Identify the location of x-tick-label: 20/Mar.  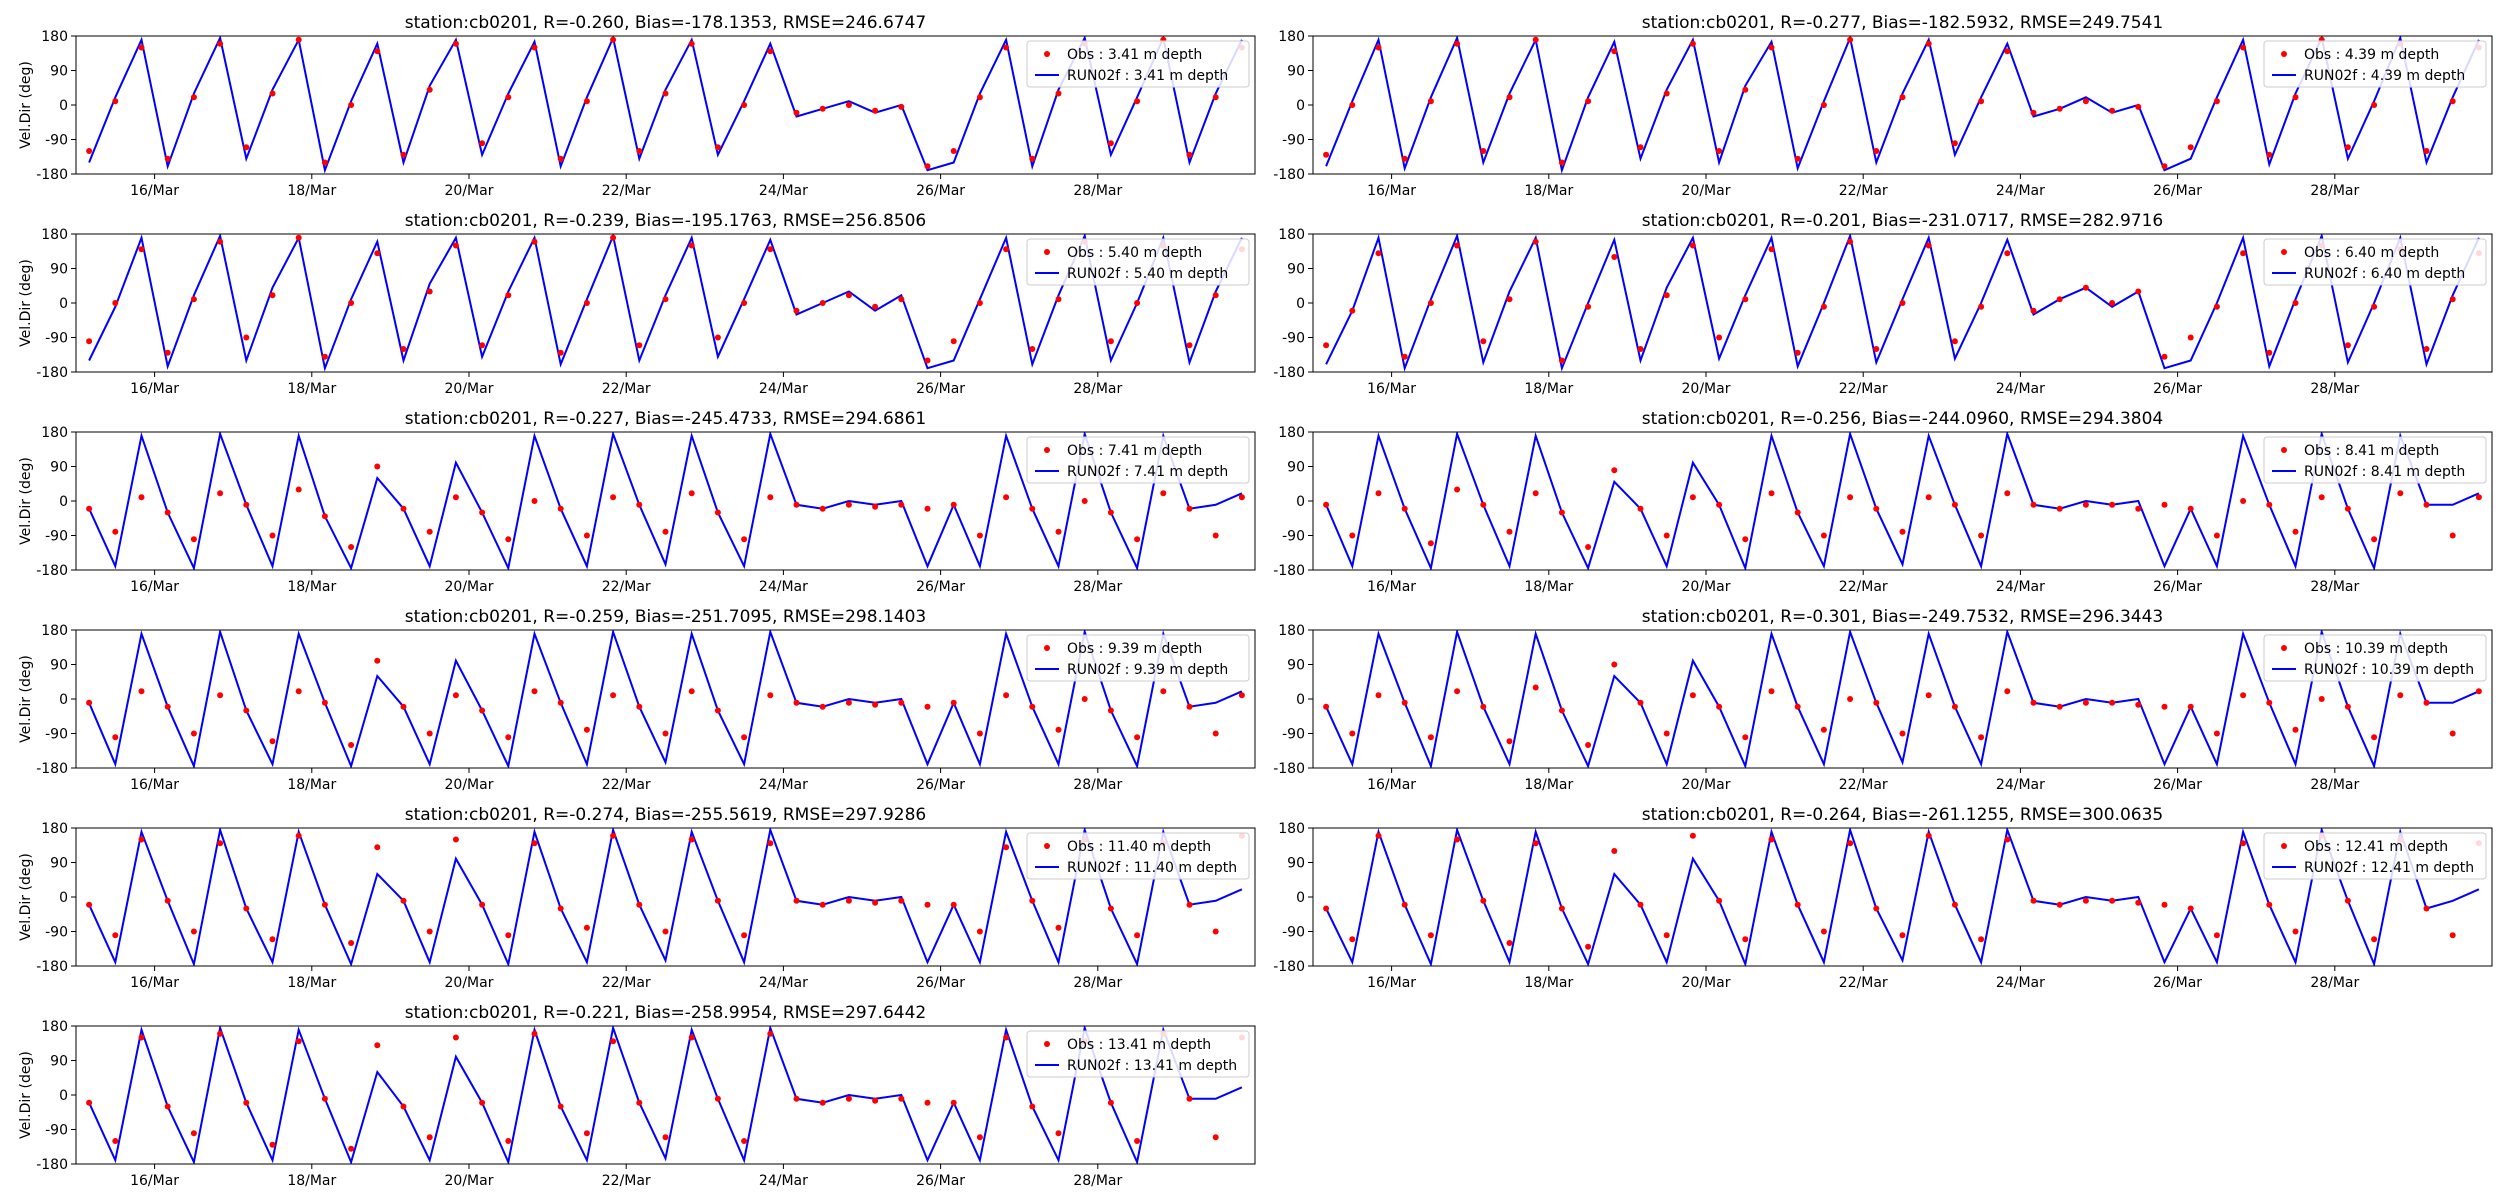
(469, 1181).